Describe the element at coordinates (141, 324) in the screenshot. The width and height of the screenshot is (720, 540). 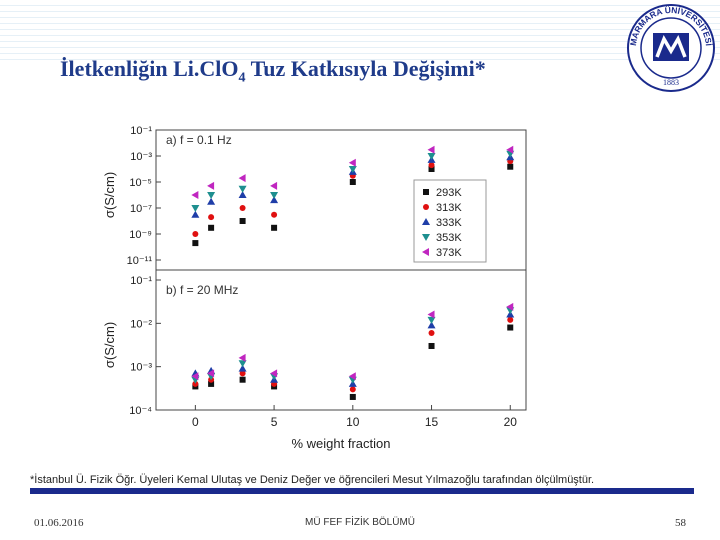
I see `y-tick-label: 10⁻²` at that location.